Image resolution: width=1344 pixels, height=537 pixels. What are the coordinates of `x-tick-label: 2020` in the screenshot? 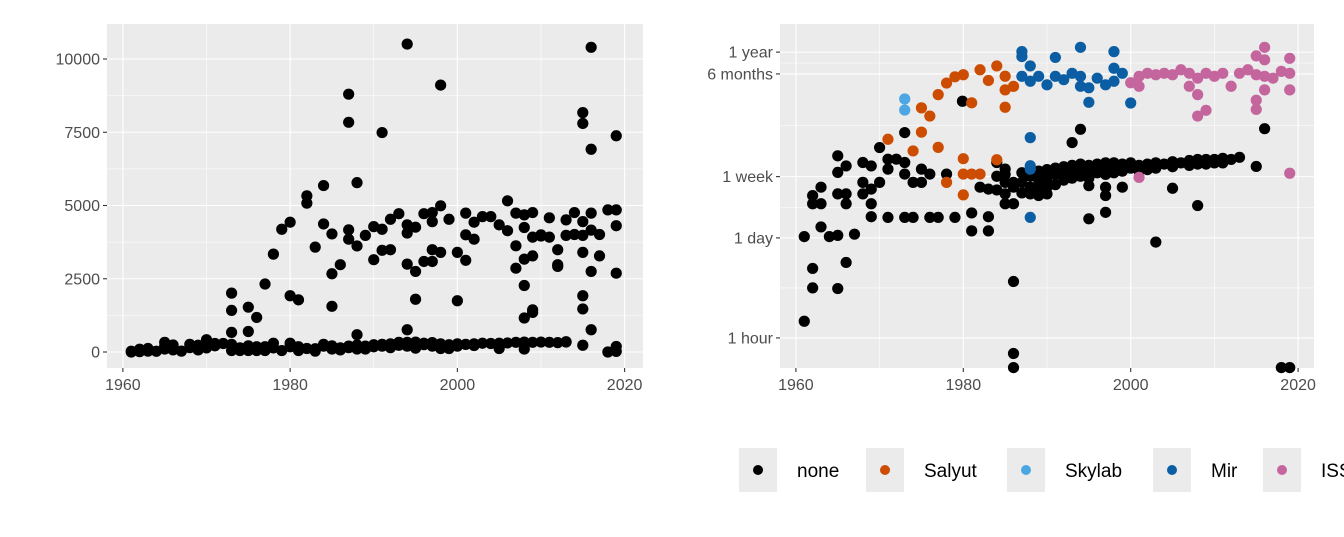 It's located at (1298, 385).